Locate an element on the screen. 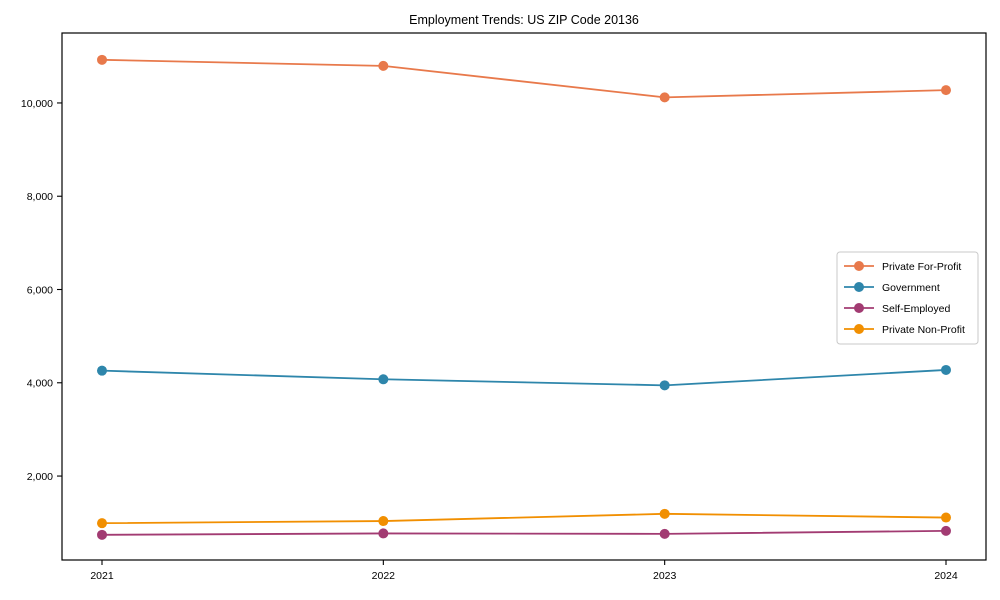  y-tick-label: 4,000 is located at coordinates (40, 384).